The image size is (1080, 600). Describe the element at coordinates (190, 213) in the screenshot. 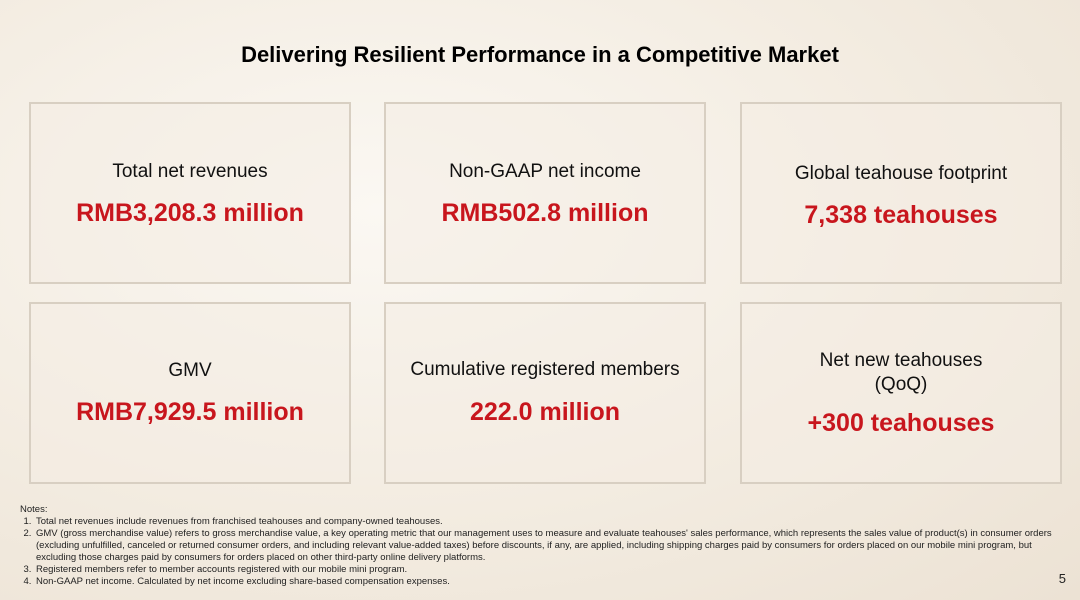

I see `card-value: RMB3,208.3 million` at that location.